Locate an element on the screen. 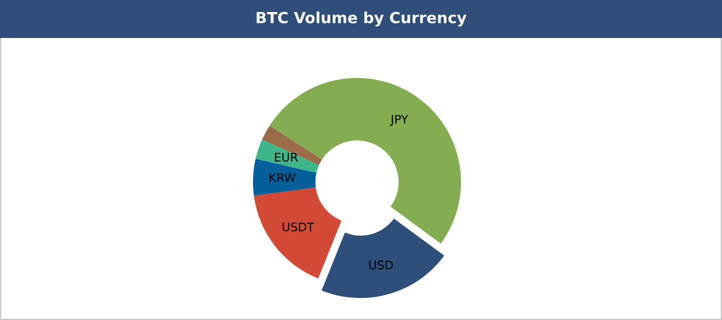 This screenshot has height=320, width=722. slice-label: KRW is located at coordinates (283, 177).